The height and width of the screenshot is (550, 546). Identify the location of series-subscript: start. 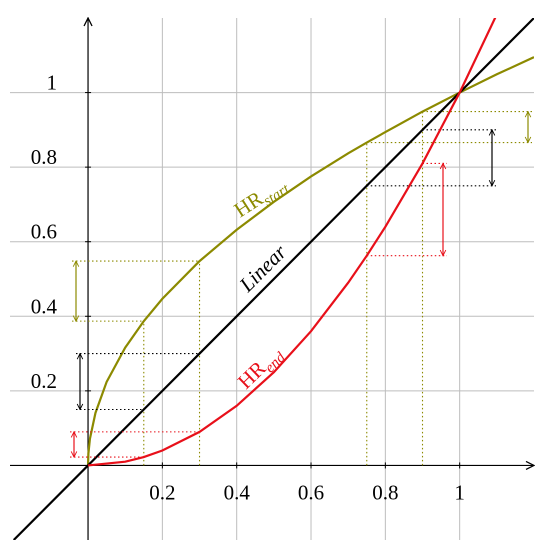
(277, 195).